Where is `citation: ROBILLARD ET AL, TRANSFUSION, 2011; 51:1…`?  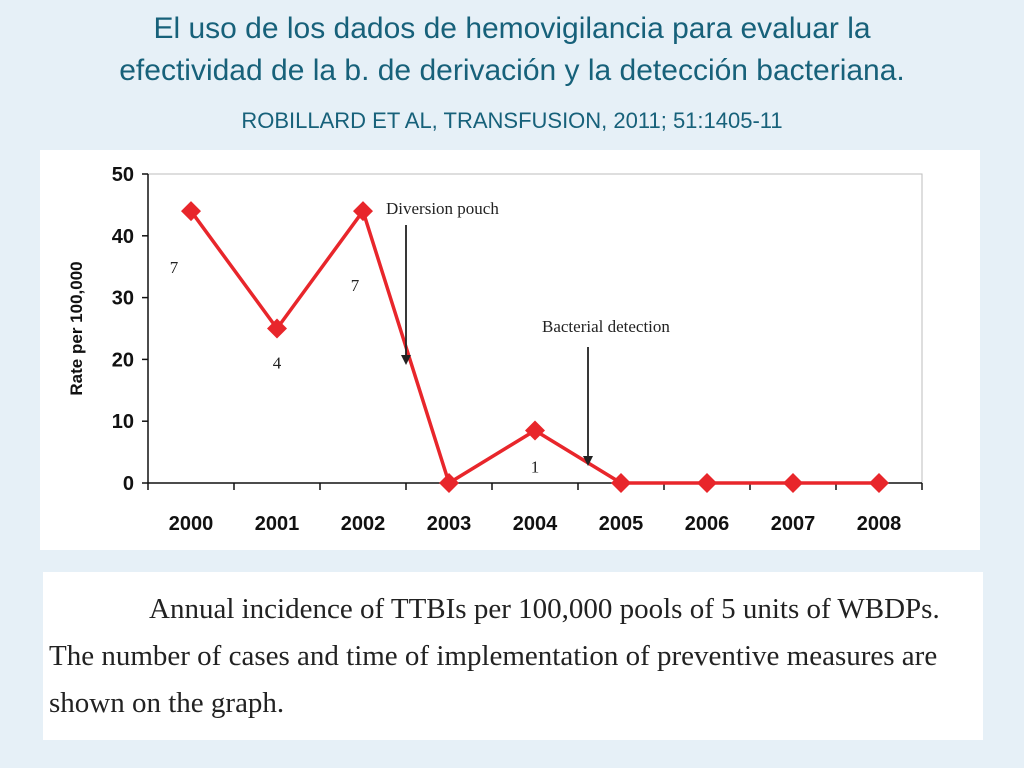
citation: ROBILLARD ET AL, TRANSFUSION, 2011; 51:1… is located at coordinates (512, 120).